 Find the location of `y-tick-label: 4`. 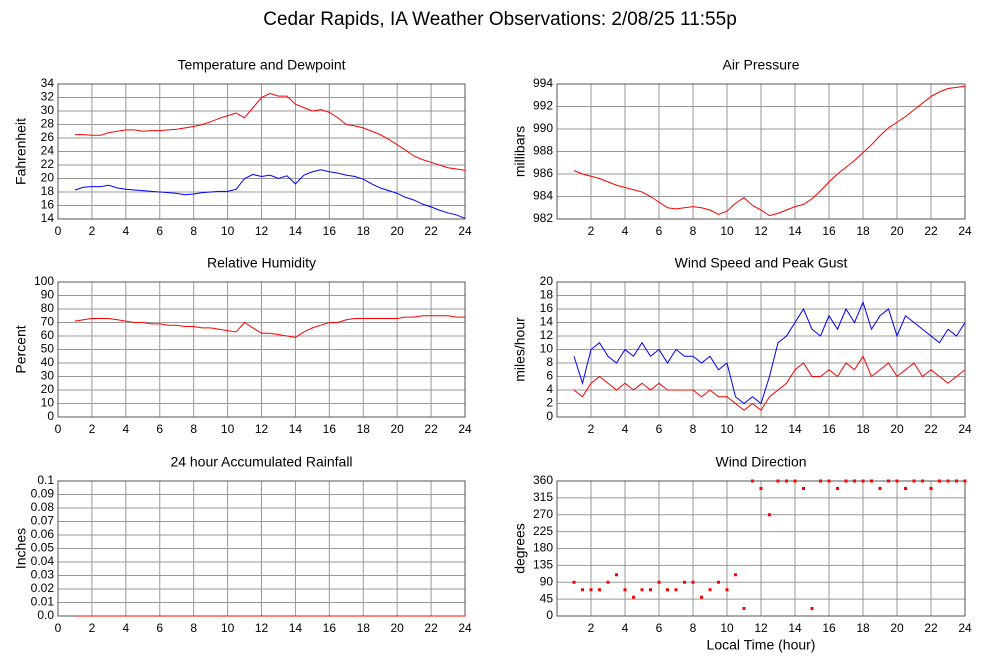

y-tick-label: 4 is located at coordinates (549, 389).